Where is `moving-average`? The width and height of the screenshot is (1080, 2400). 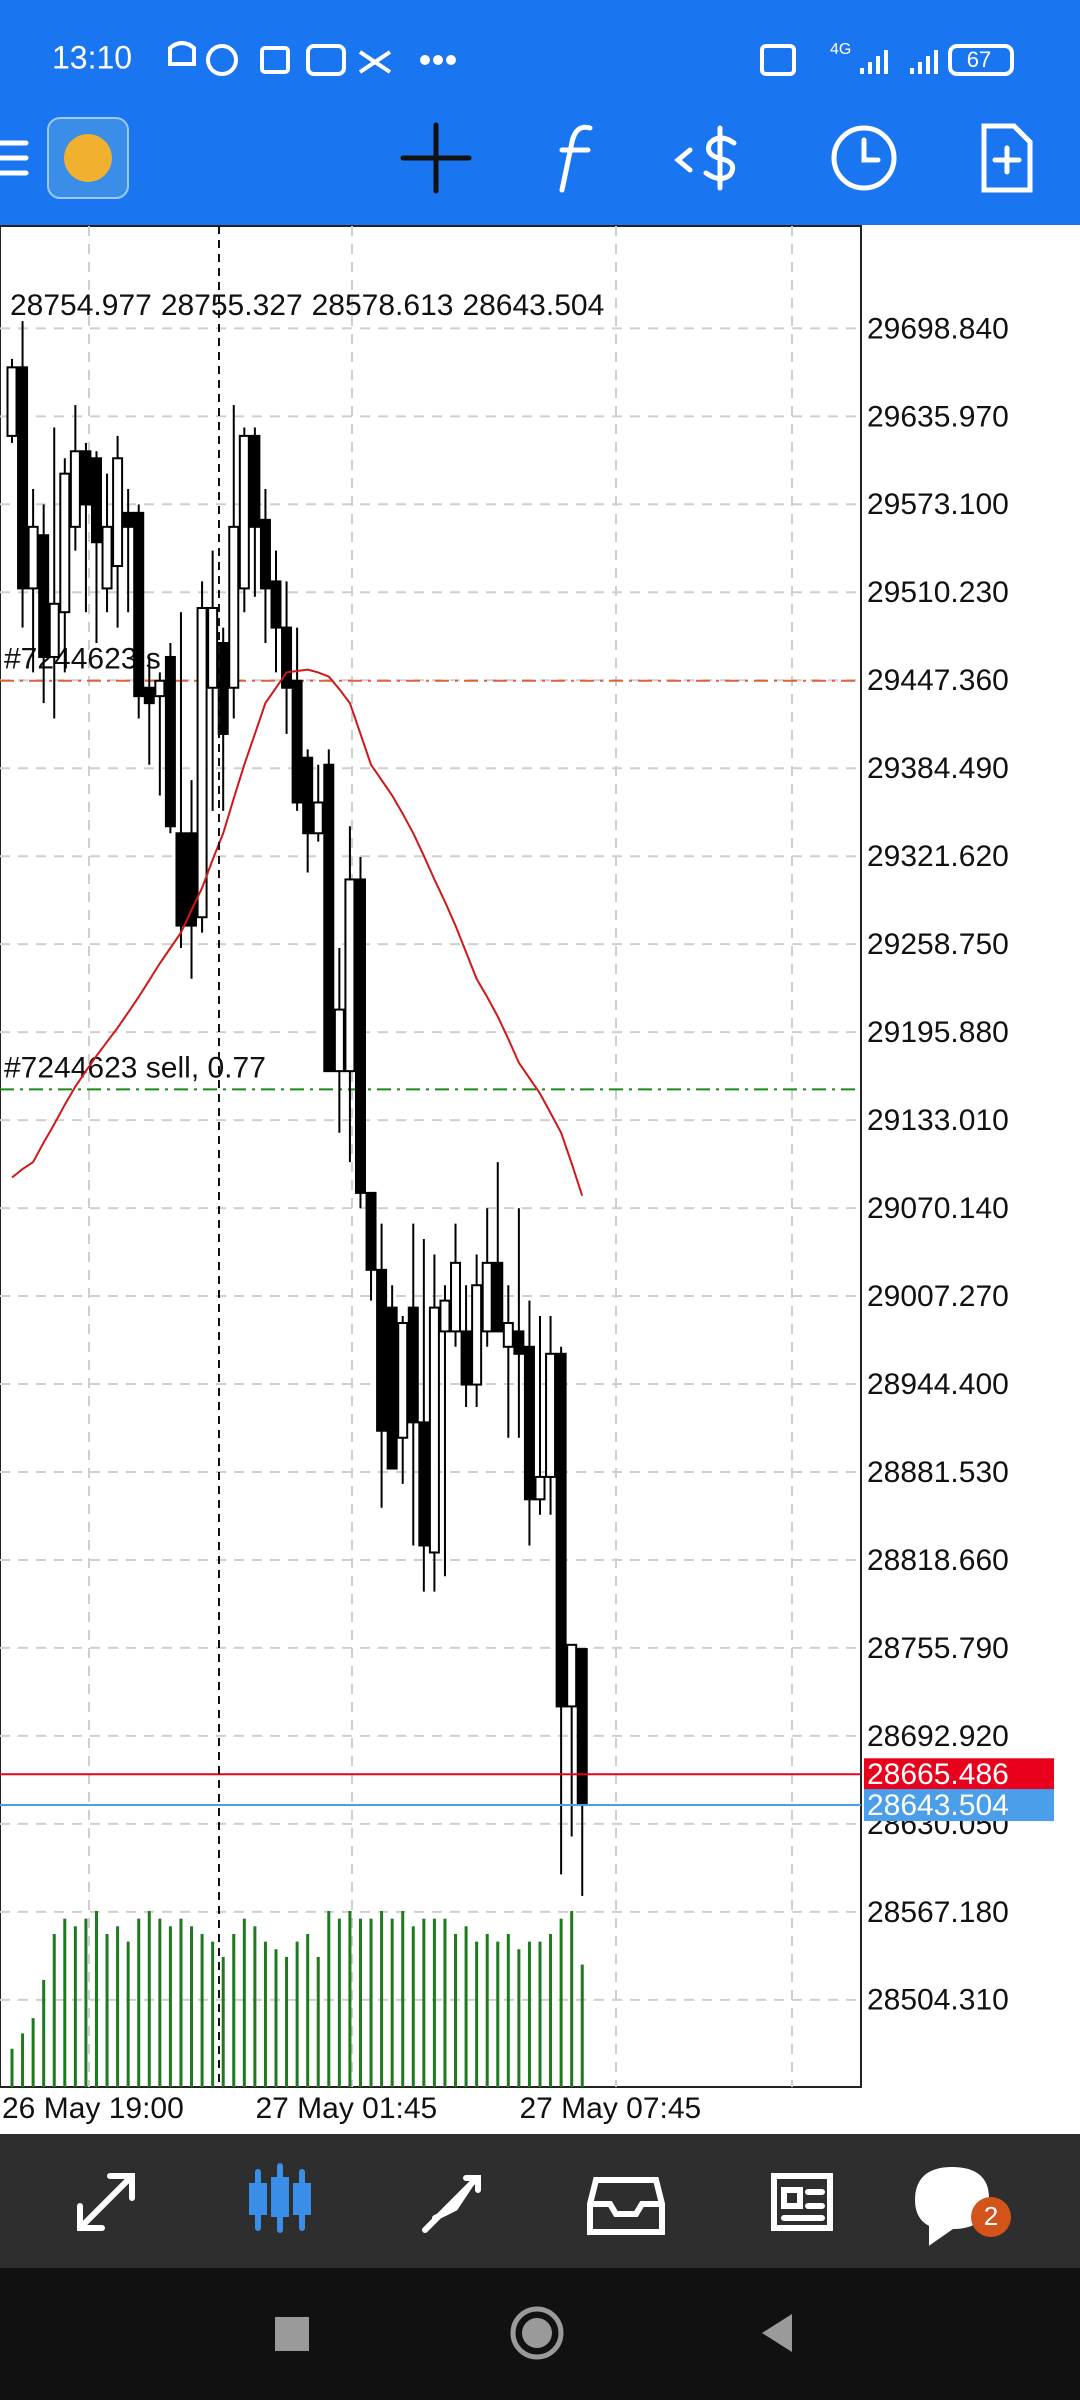
moving-average is located at coordinates (297, 932).